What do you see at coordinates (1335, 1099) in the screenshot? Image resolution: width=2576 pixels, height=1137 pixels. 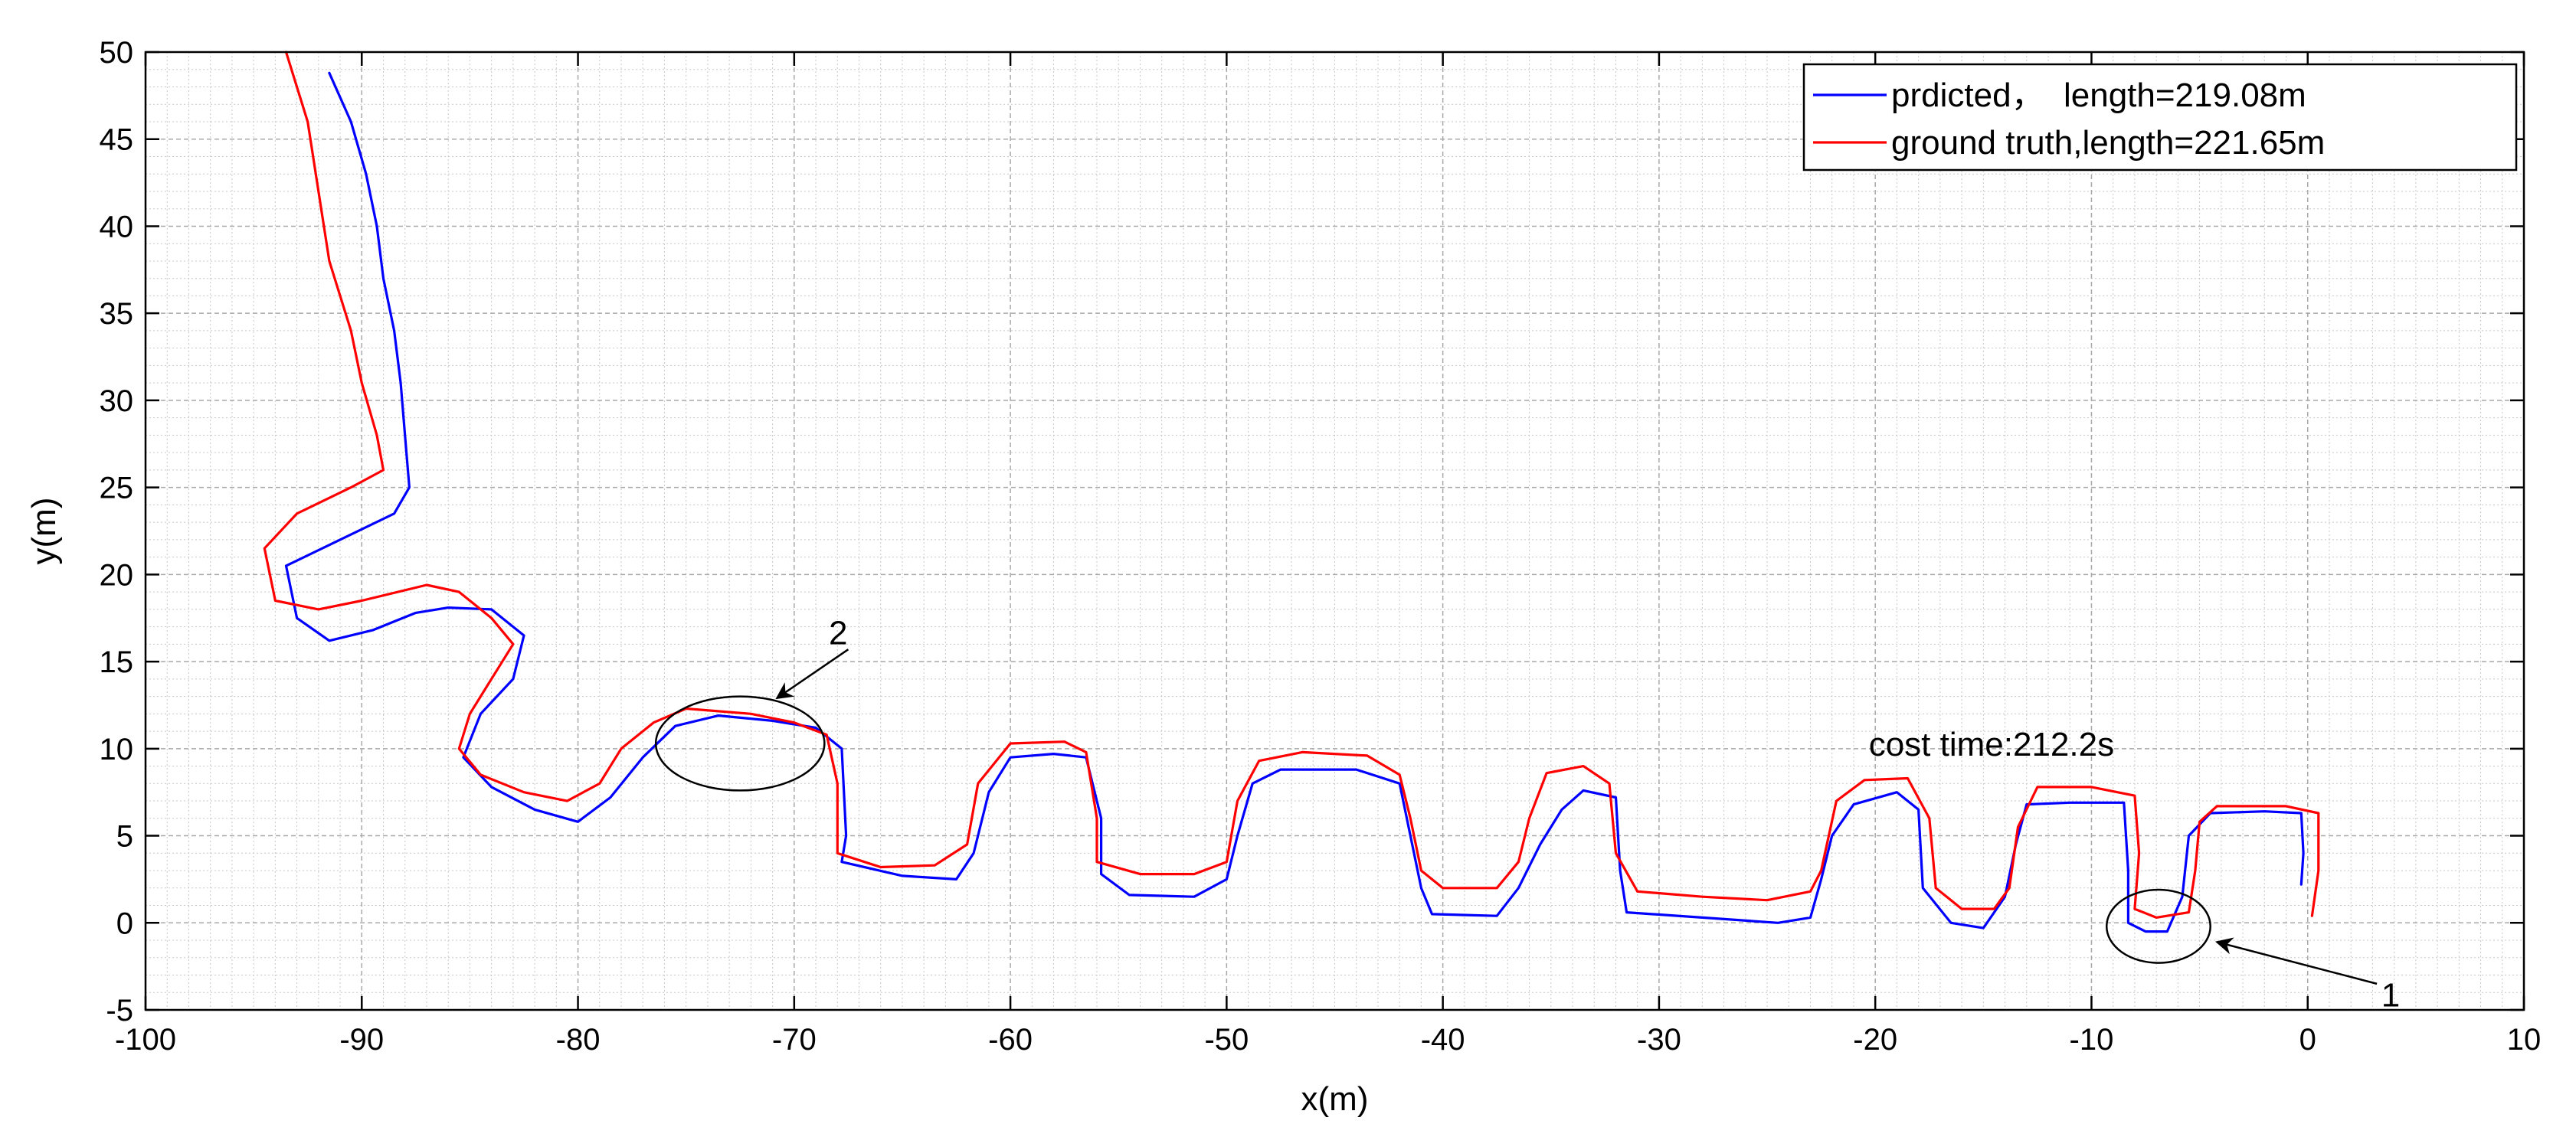 I see `x-axis-label: x(m)` at bounding box center [1335, 1099].